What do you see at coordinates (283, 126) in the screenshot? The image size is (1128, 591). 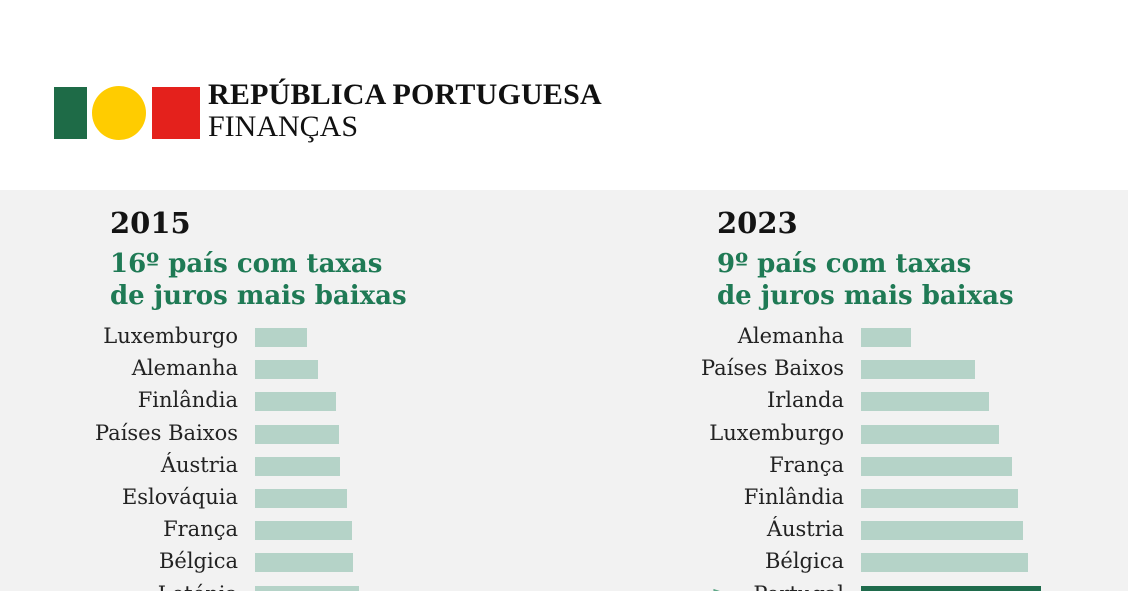 I see `brand-subtitle: FINANÇAS` at bounding box center [283, 126].